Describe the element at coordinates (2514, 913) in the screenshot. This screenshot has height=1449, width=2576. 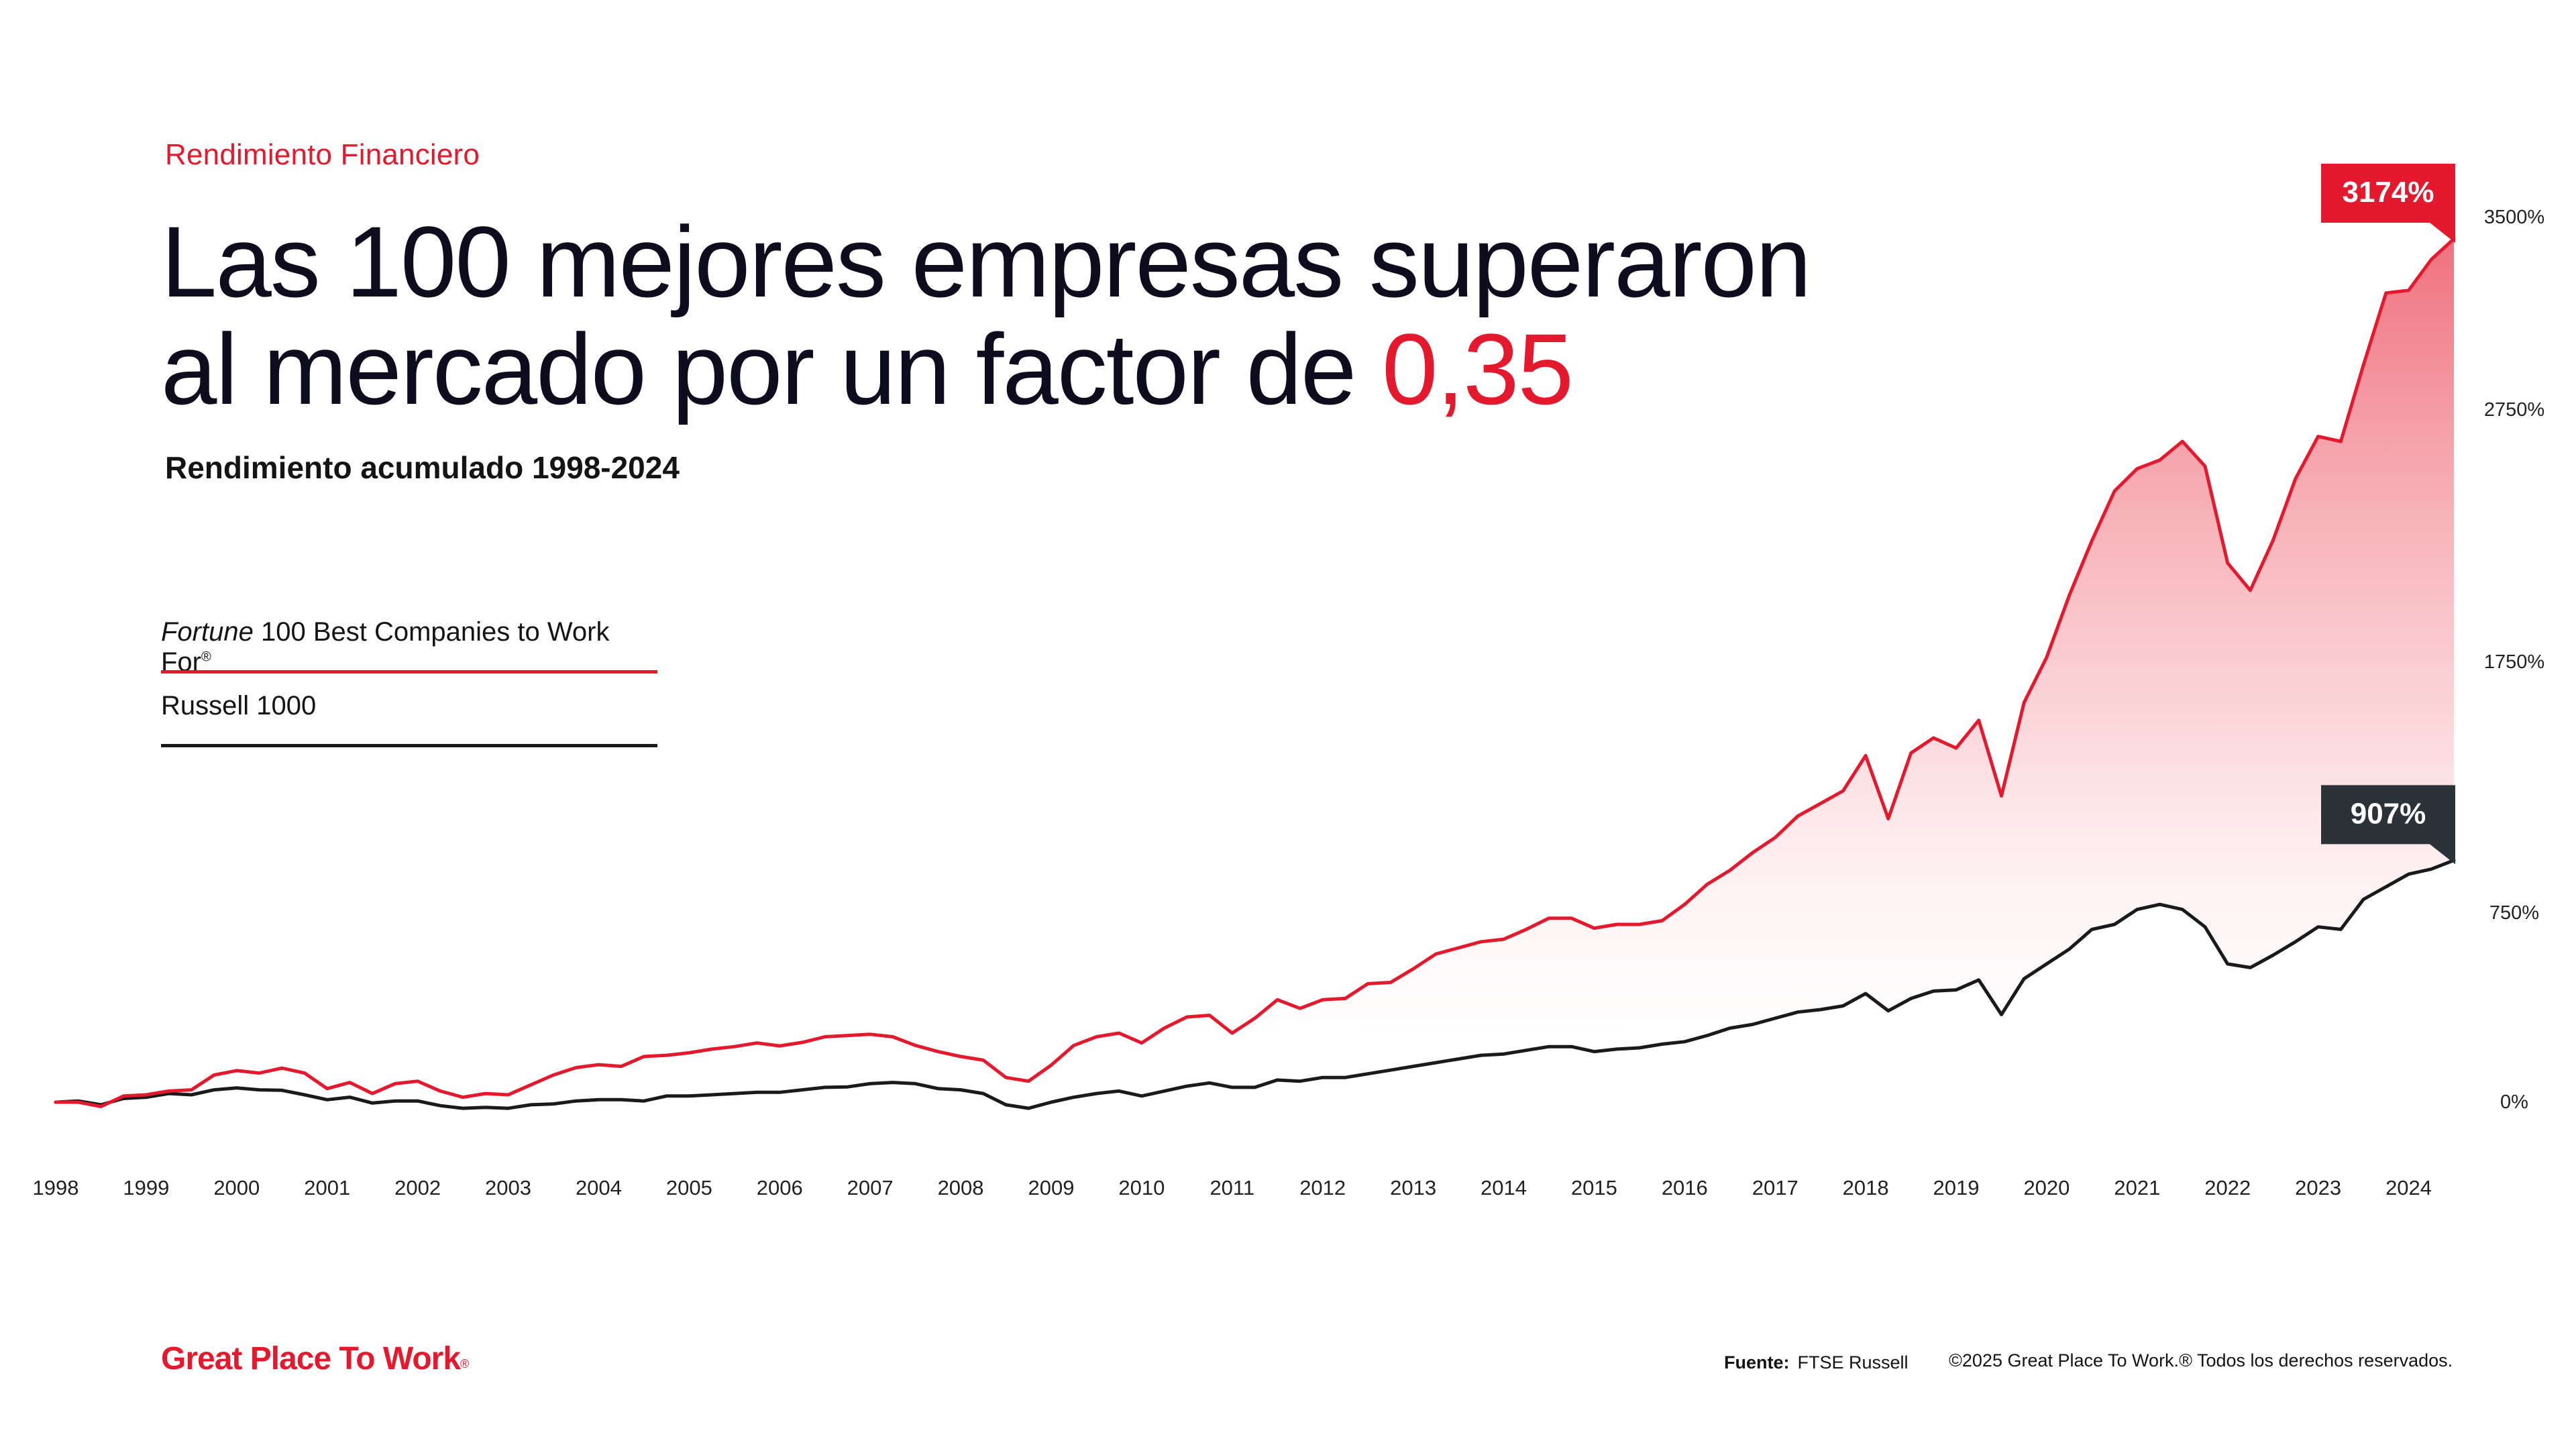
I see `y-tick-label: 750%` at that location.